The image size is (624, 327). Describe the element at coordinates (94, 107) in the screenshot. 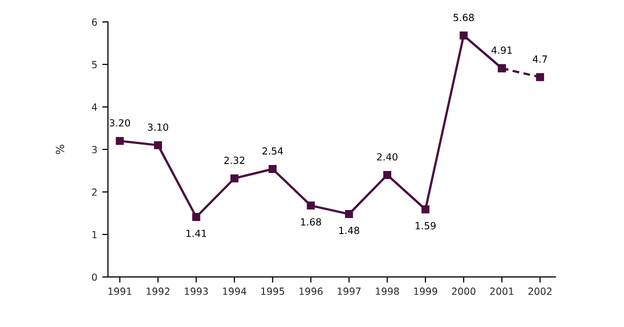

I see `y-tick-label: 4` at that location.